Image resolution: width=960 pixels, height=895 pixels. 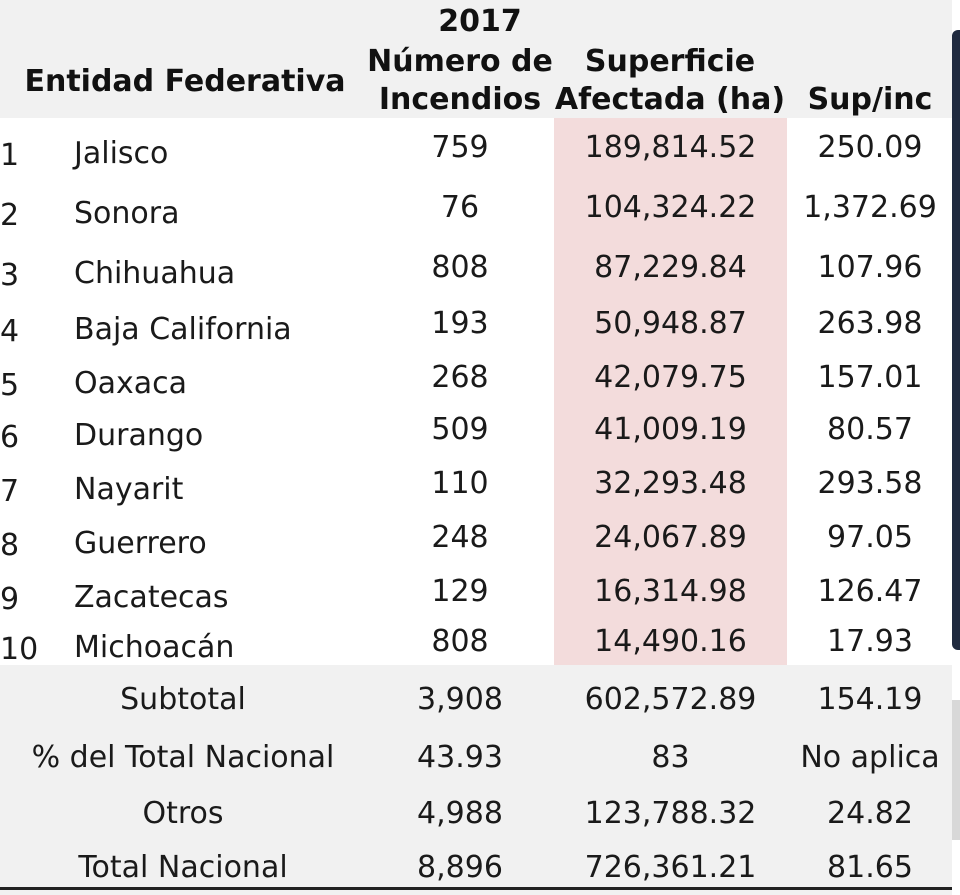 What do you see at coordinates (127, 213) in the screenshot?
I see `row-state: Sonora` at bounding box center [127, 213].